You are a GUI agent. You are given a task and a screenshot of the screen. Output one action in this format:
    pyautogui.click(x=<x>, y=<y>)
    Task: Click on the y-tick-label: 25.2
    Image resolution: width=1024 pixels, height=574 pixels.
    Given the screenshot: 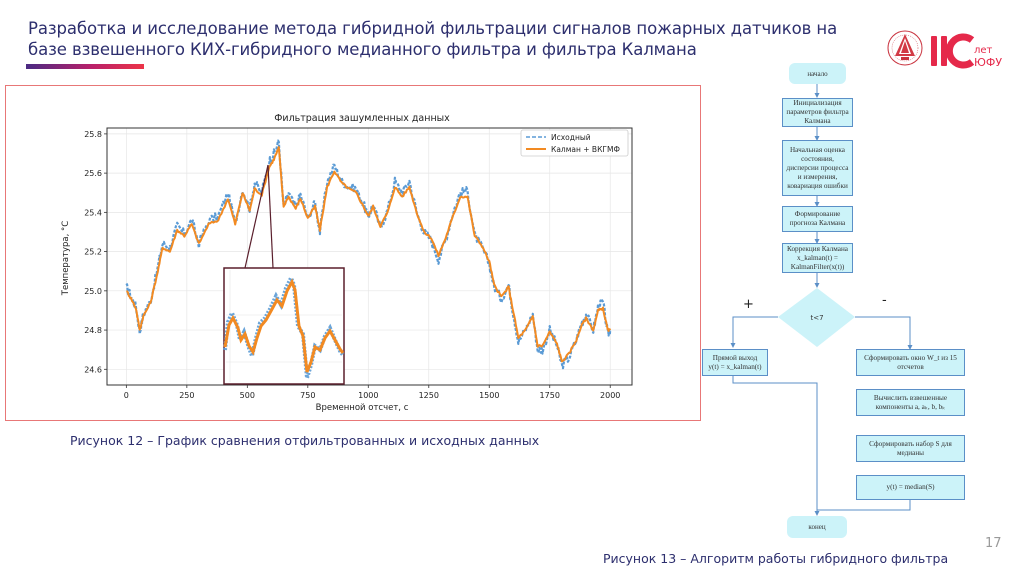 What is the action you would take?
    pyautogui.click(x=93, y=252)
    